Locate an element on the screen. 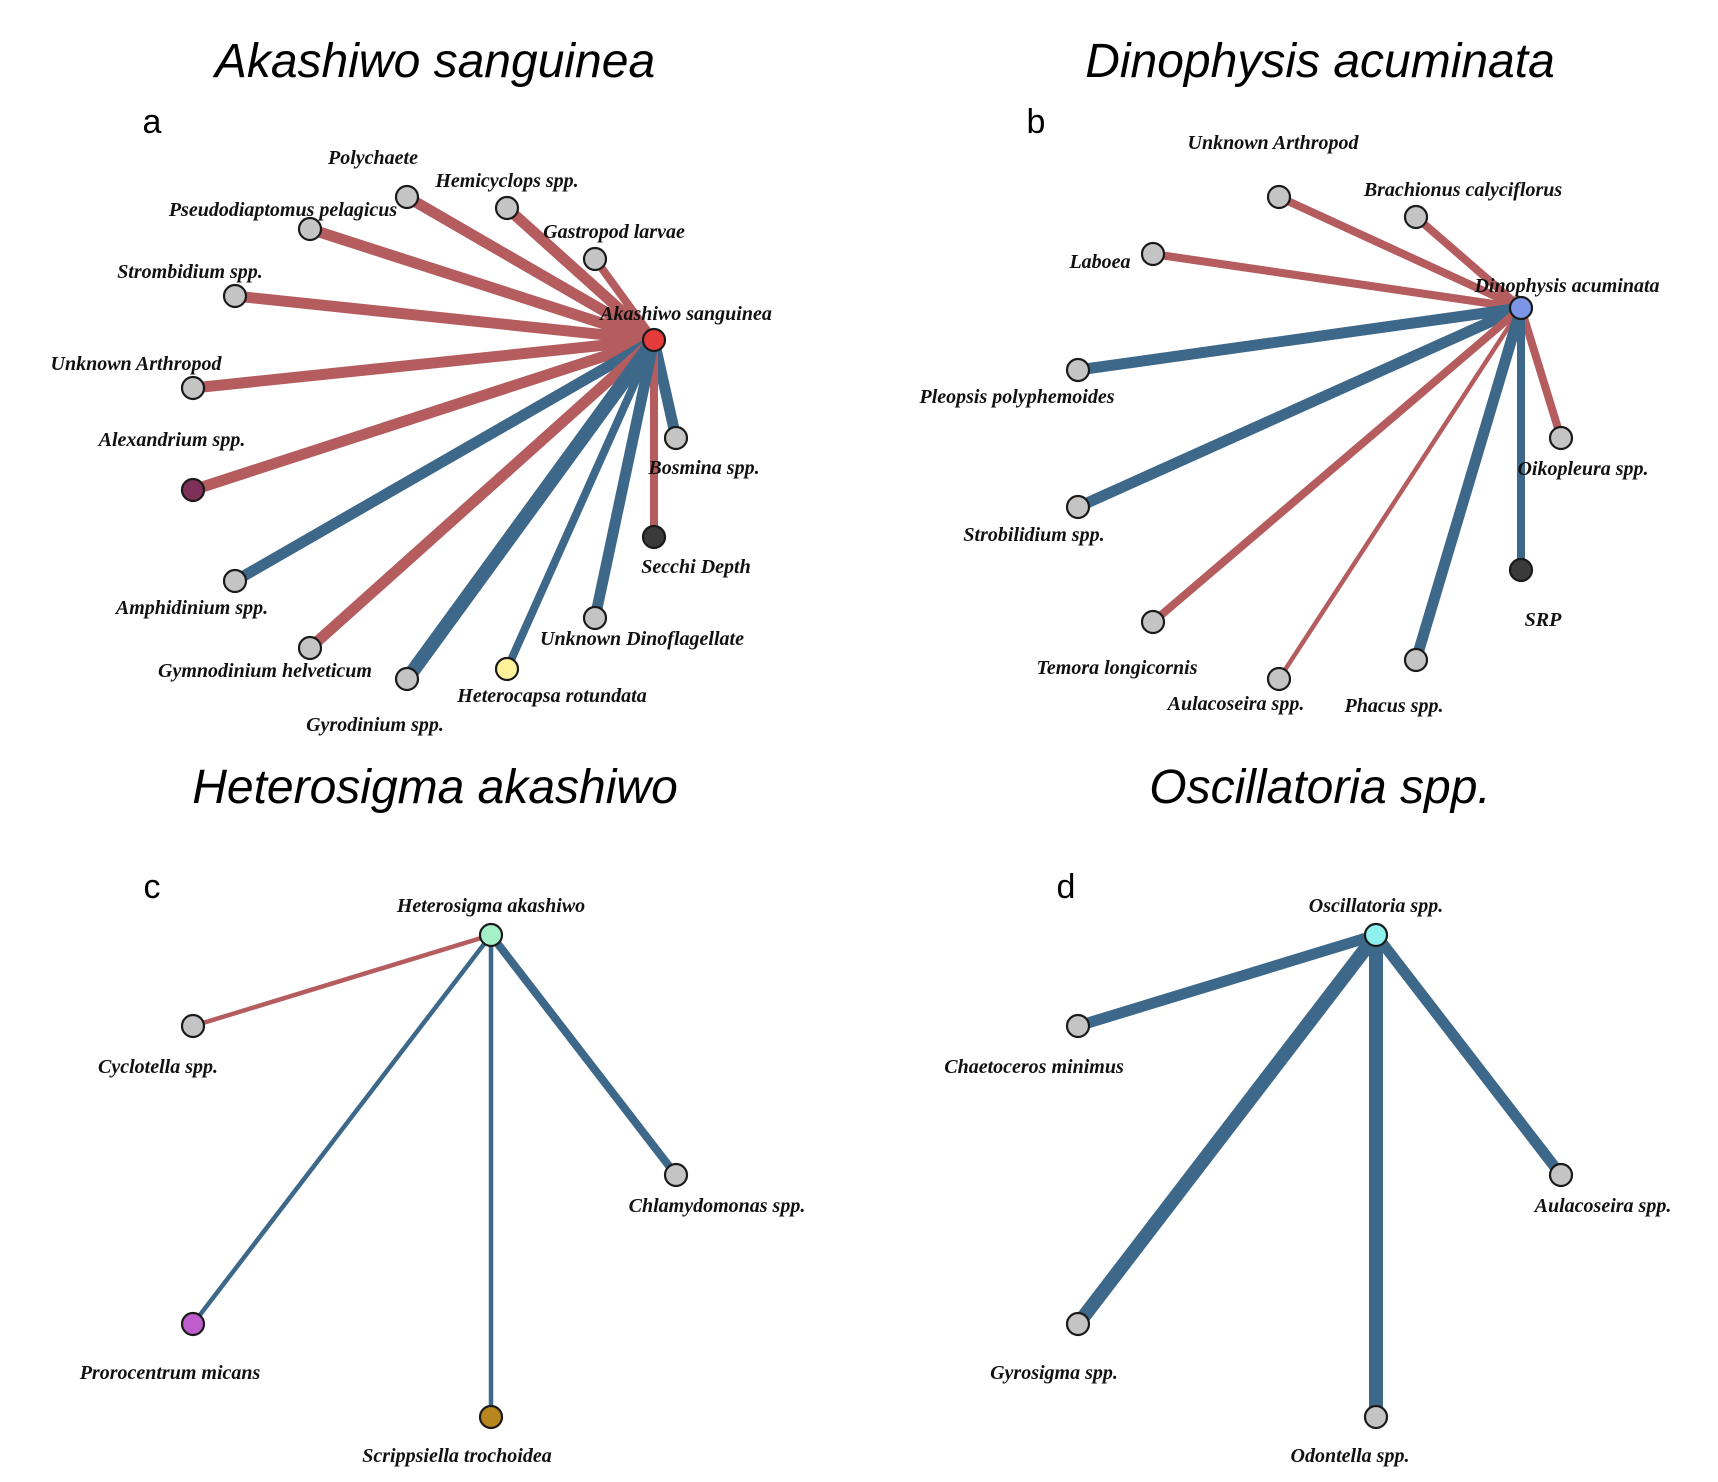 The height and width of the screenshot is (1482, 1718). node-heterosigma-akashiwo is located at coordinates (491, 935).